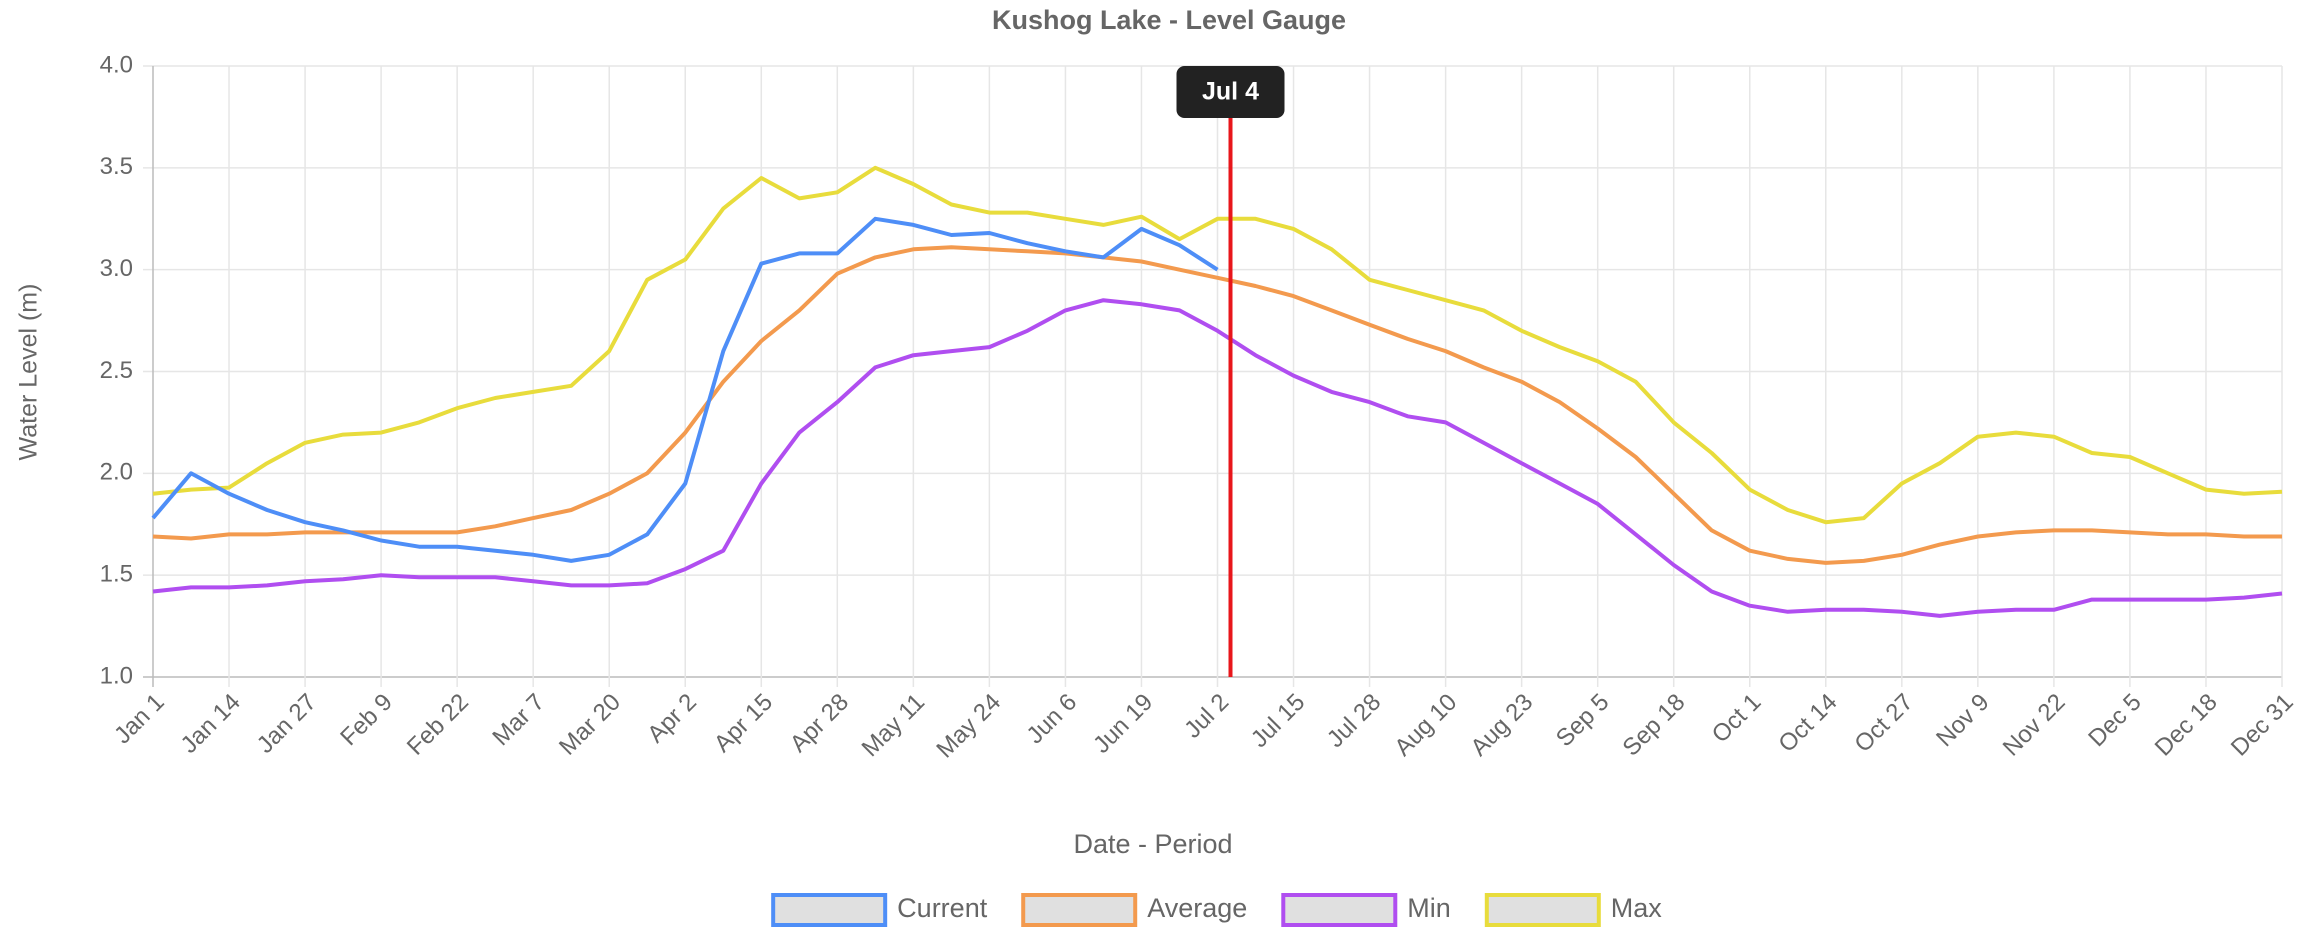 This screenshot has width=2308, height=932. I want to click on x-tick-label: Apr 28, so click(819, 723).